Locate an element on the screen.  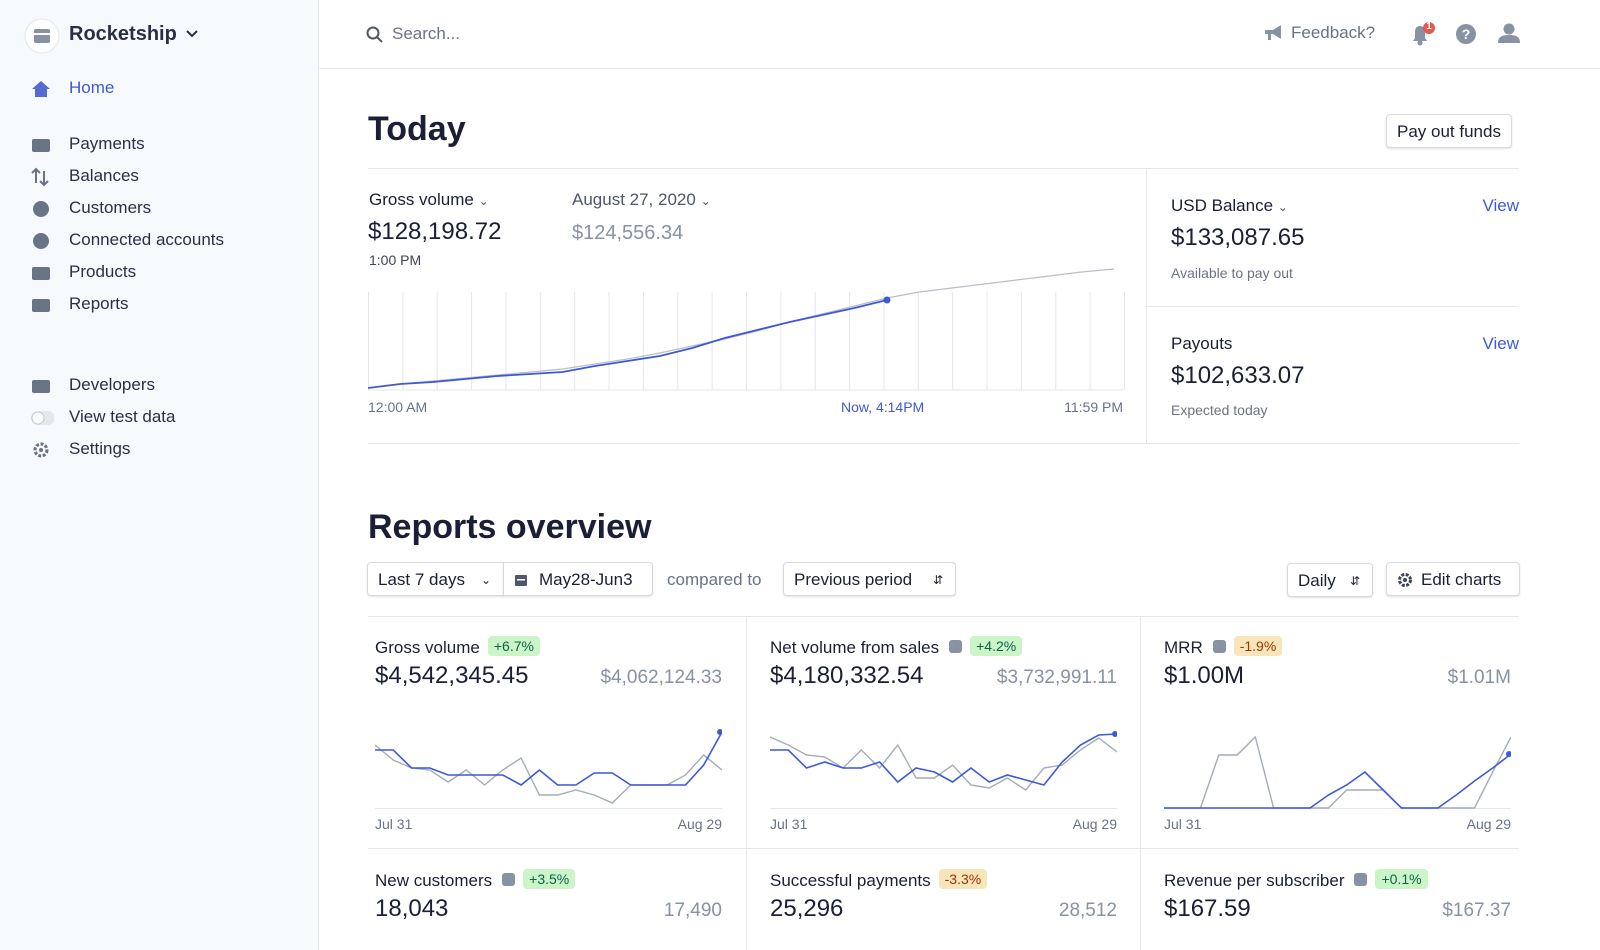
card-title-text: MRR is located at coordinates (1183, 647).